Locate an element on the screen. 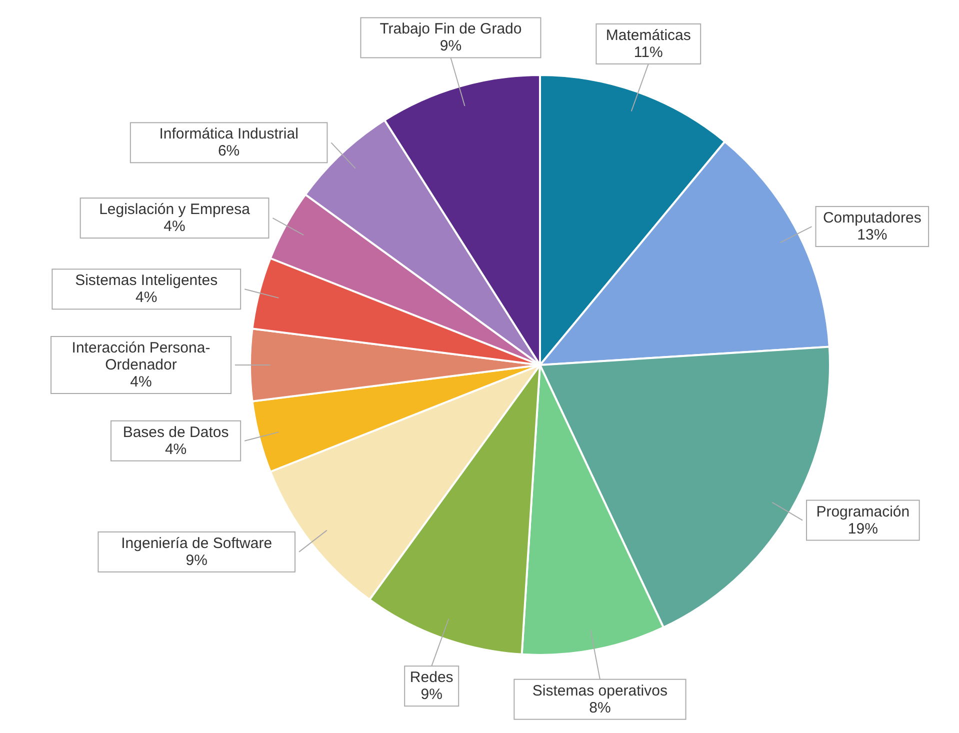 The width and height of the screenshot is (959, 733). data-label: 6% is located at coordinates (229, 151).